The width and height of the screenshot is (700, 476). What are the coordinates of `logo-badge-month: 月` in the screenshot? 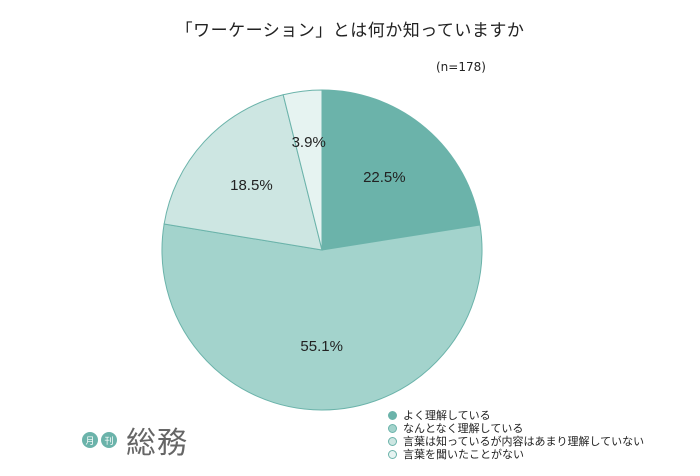 It's located at (90, 440).